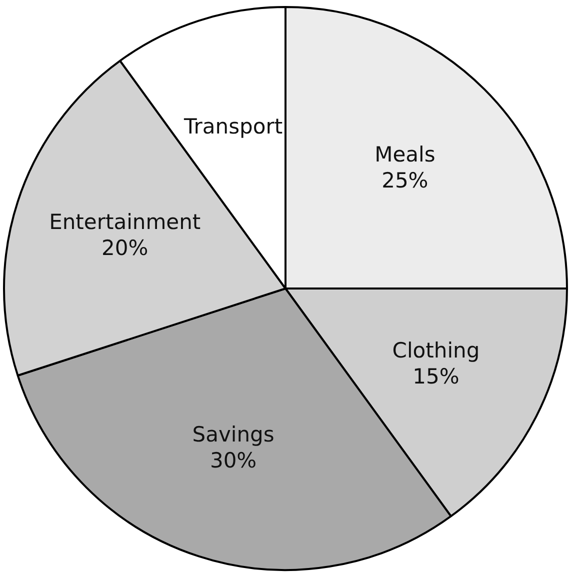 This screenshot has width=571, height=577. I want to click on data-label: 30%, so click(233, 460).